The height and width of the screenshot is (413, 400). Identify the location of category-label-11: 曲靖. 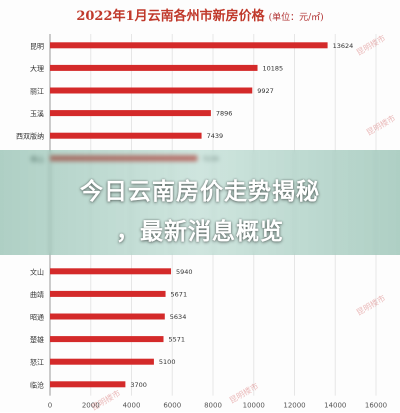
(37, 294).